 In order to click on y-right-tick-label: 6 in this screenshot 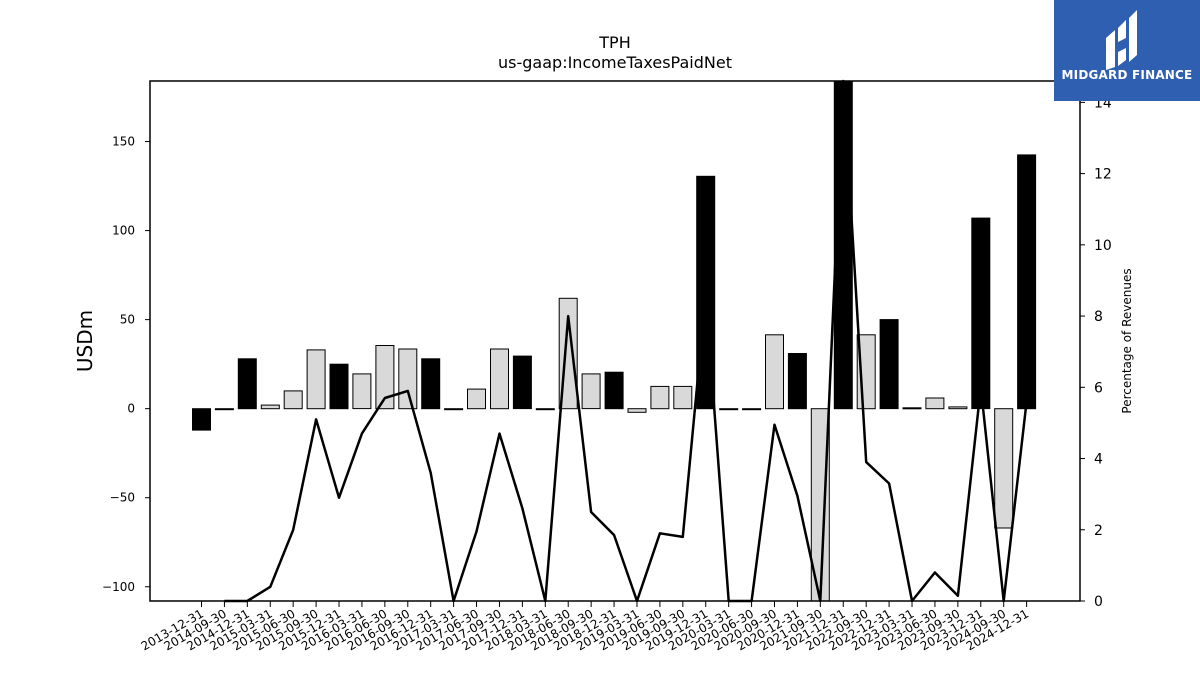, I will do `click(1098, 388)`.